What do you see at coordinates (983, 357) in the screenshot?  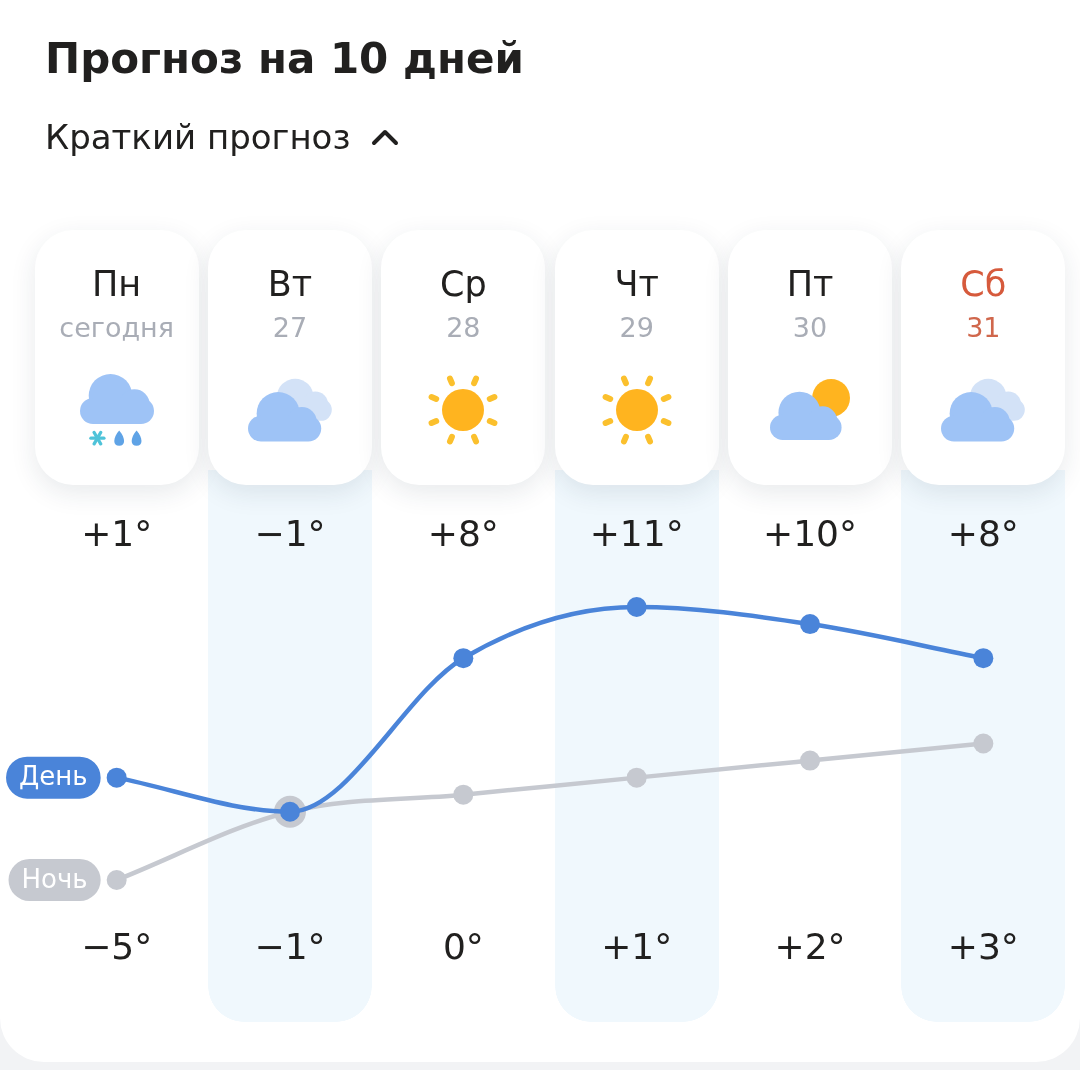 I see `day-card: Сб 31` at bounding box center [983, 357].